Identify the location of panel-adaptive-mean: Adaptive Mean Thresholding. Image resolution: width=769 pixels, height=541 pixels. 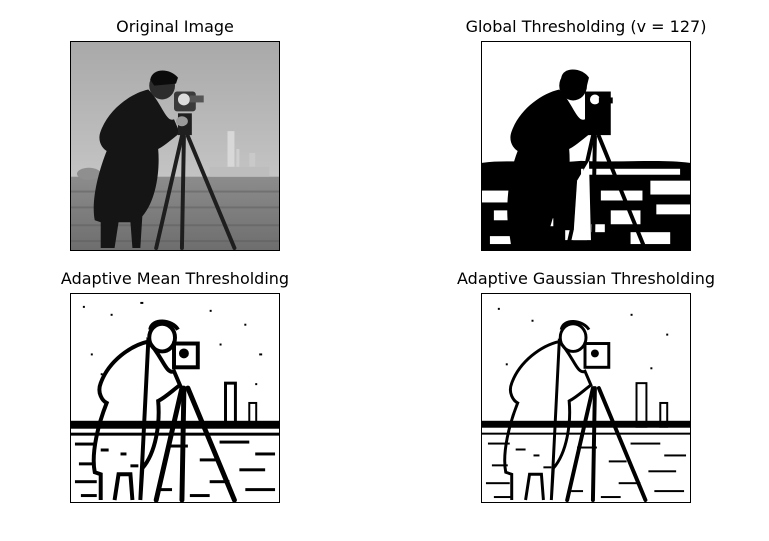
(175, 386).